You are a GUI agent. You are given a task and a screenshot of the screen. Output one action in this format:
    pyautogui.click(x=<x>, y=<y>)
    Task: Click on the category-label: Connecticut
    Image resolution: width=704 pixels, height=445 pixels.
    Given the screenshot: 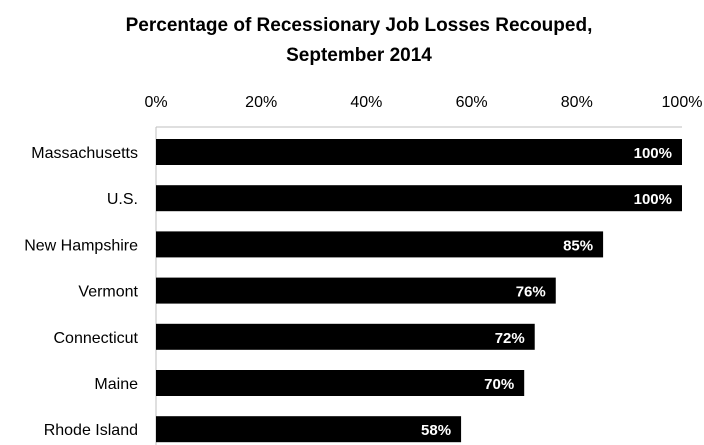 What is the action you would take?
    pyautogui.click(x=96, y=338)
    